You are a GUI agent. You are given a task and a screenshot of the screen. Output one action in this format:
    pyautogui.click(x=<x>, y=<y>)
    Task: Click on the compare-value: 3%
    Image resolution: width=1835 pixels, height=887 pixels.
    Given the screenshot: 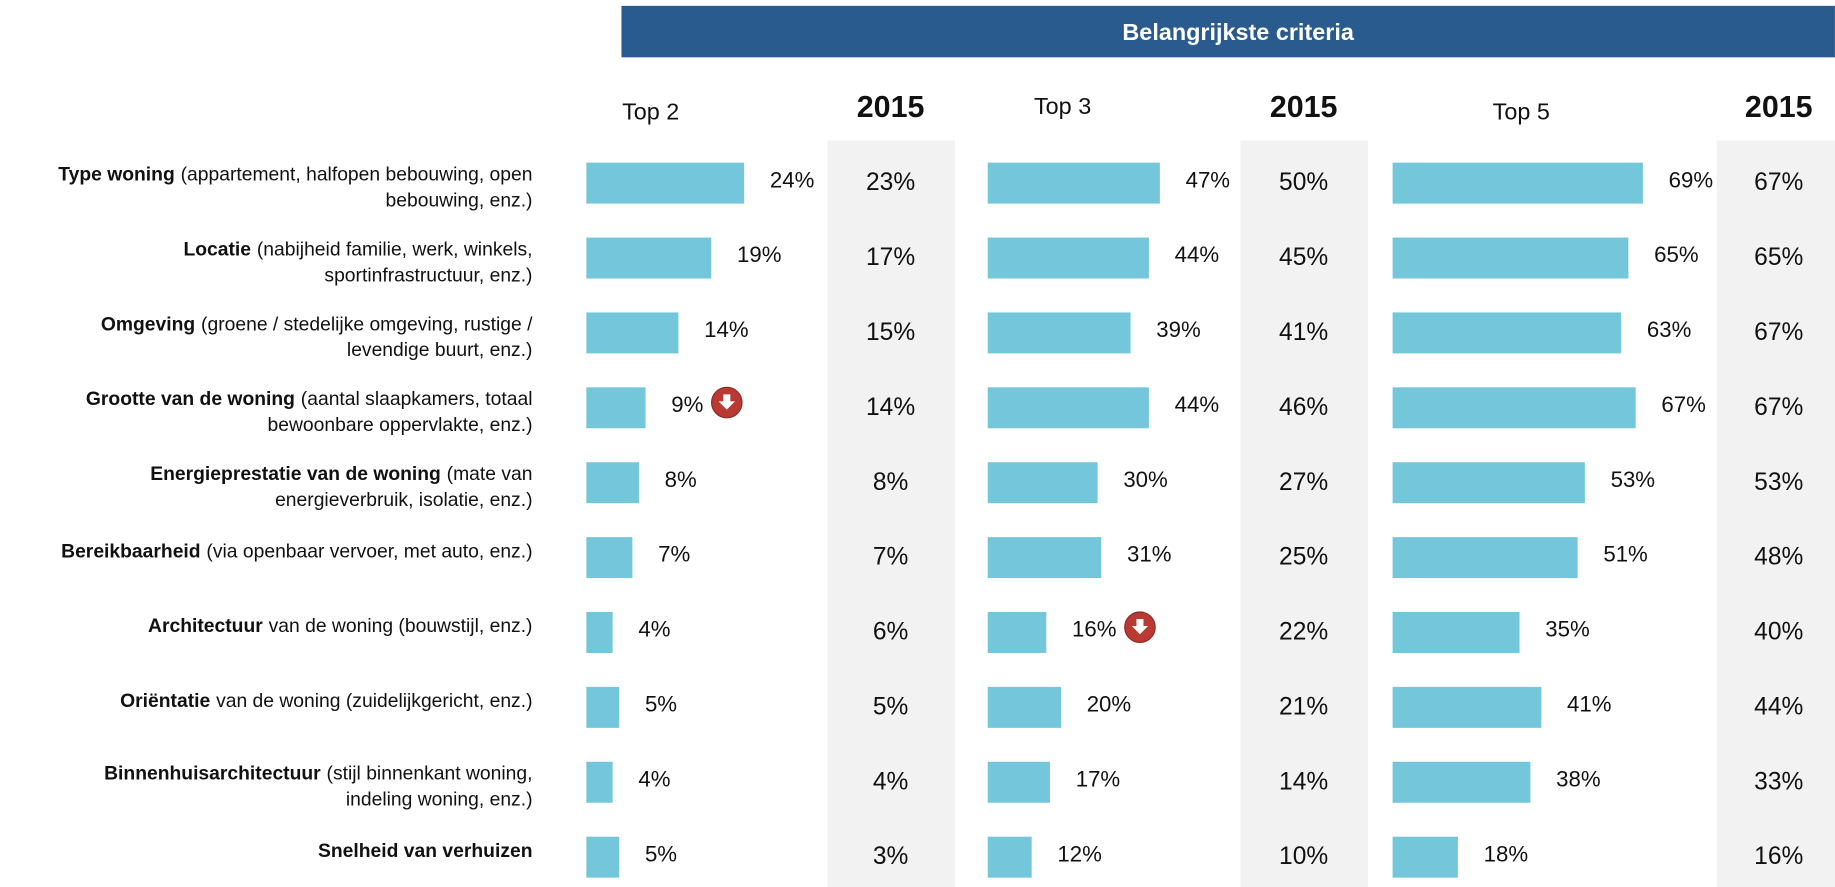 What is the action you would take?
    pyautogui.click(x=891, y=856)
    